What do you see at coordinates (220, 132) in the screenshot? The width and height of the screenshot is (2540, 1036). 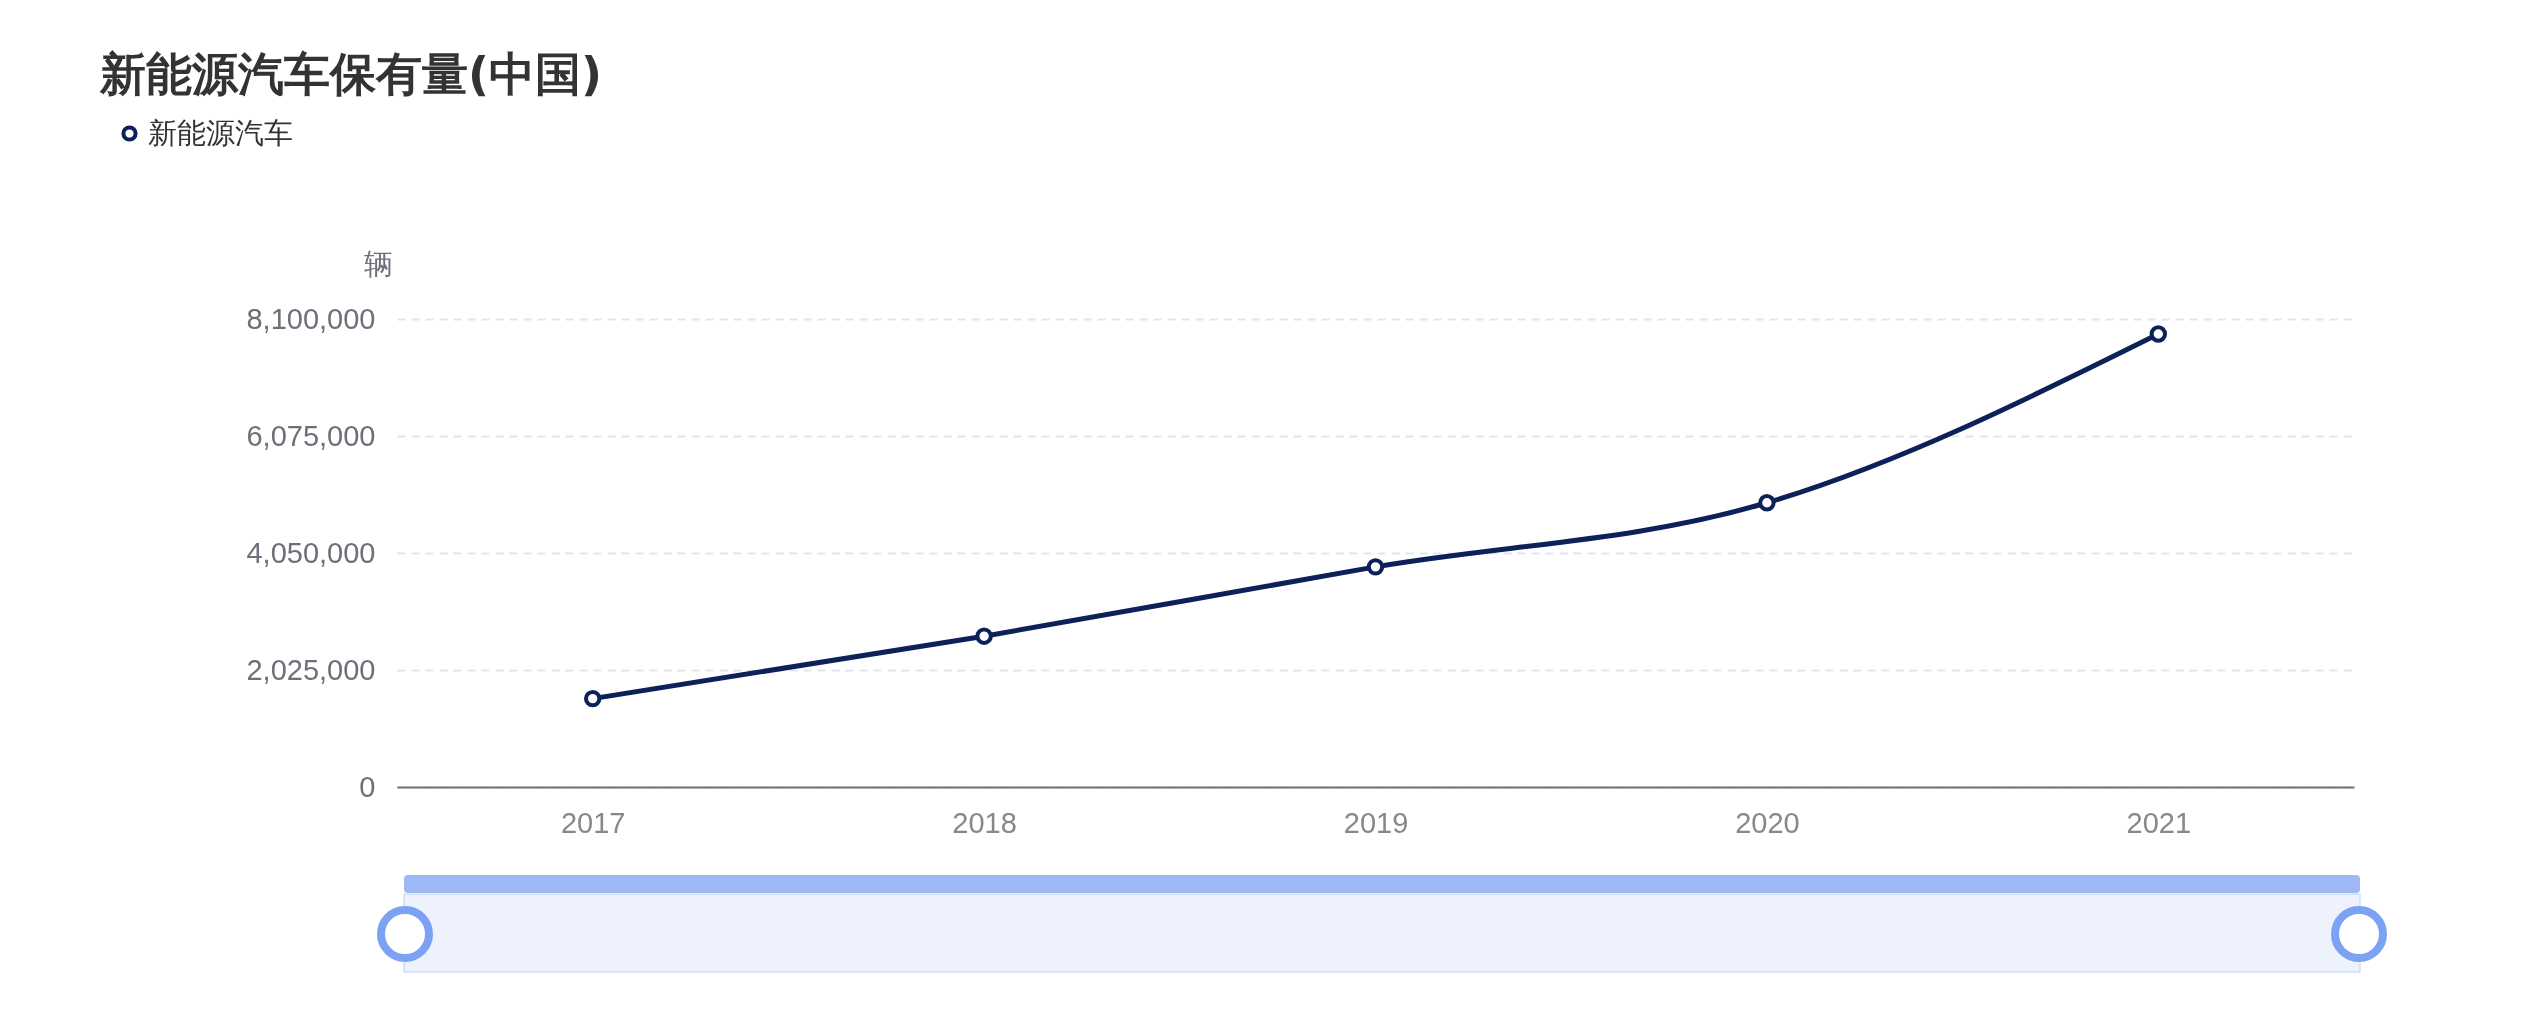 I see `legend-label: 新能源汽车` at bounding box center [220, 132].